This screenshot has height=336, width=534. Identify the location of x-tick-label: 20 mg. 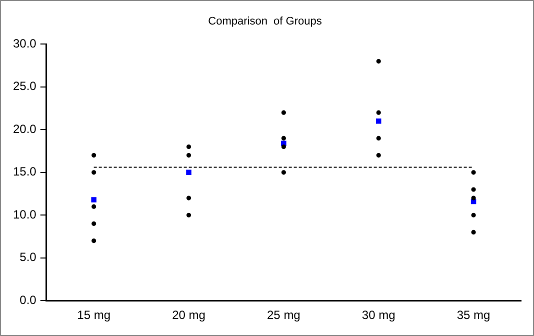
(189, 315).